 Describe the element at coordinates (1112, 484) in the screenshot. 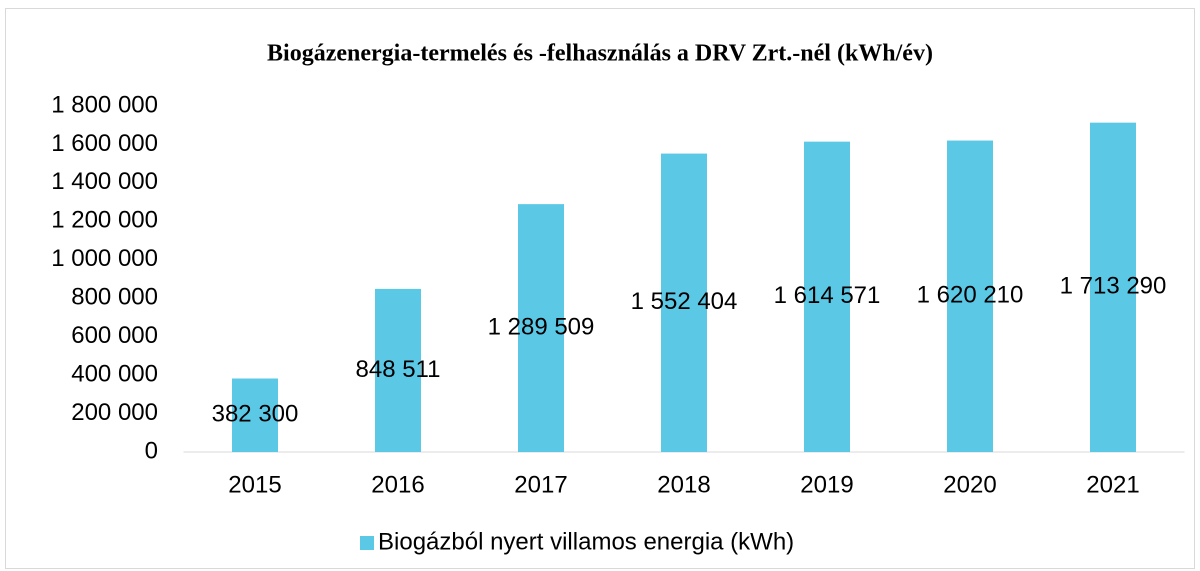

I see `x-tick-label: 2021` at that location.